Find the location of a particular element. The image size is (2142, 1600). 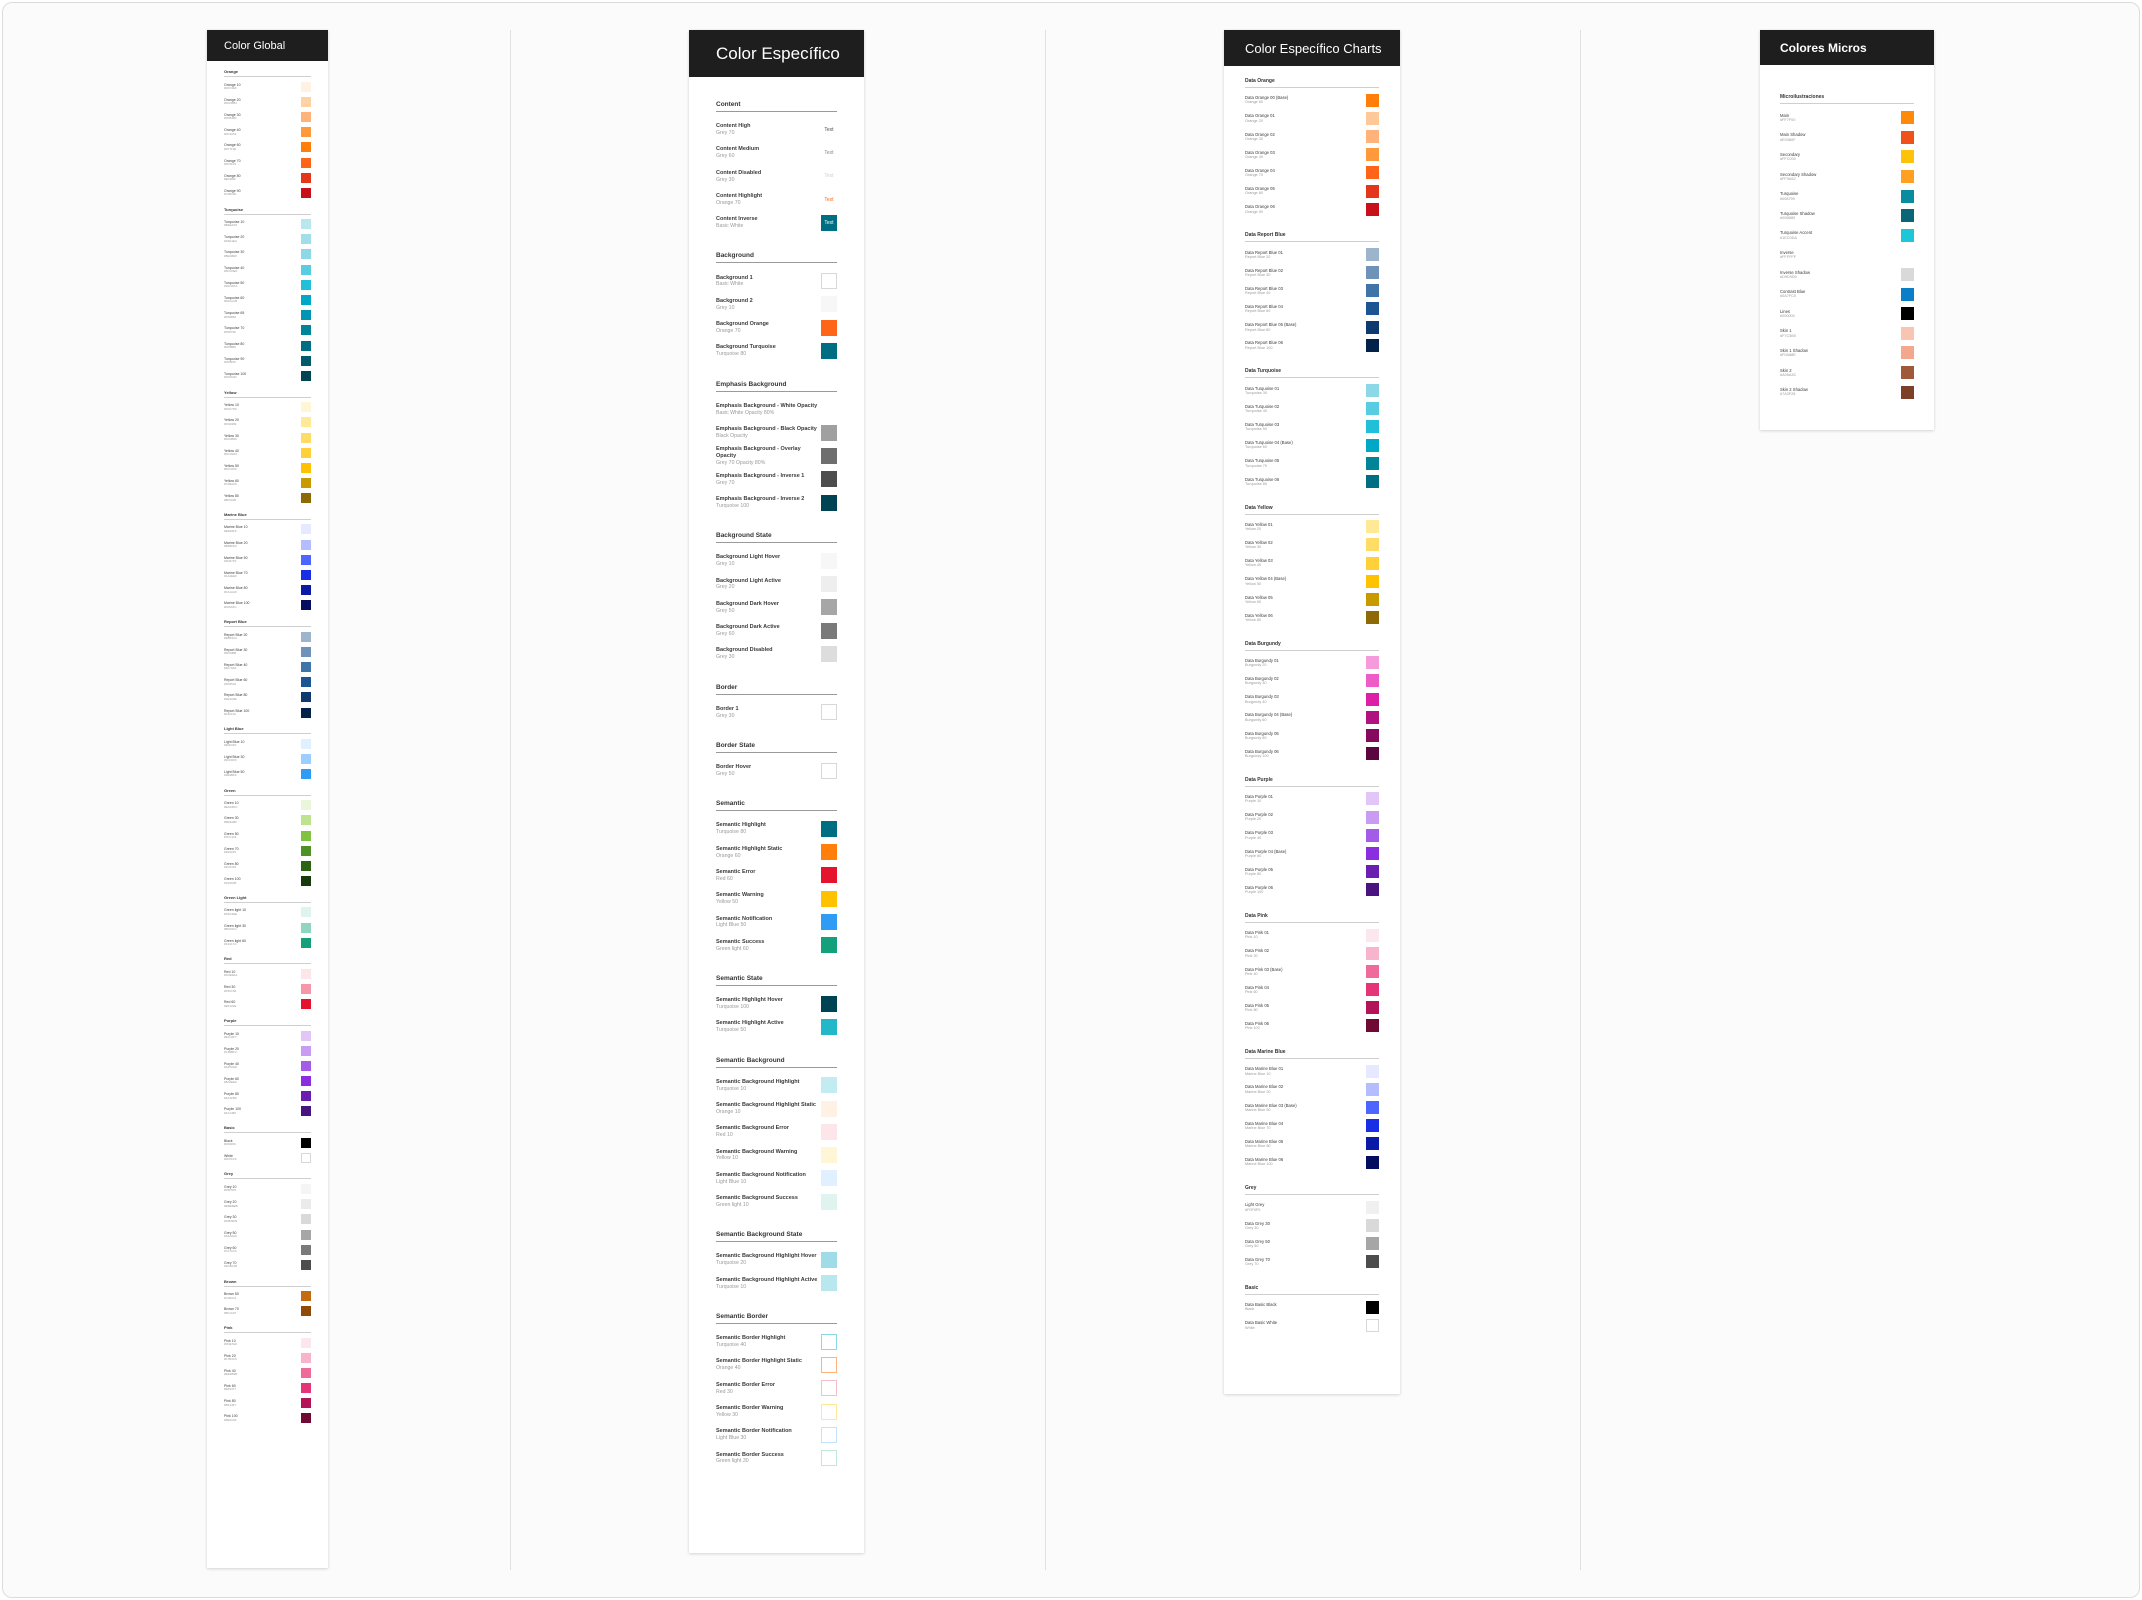

token-text: Skin 1 #F7C5B0 is located at coordinates (1788, 333).